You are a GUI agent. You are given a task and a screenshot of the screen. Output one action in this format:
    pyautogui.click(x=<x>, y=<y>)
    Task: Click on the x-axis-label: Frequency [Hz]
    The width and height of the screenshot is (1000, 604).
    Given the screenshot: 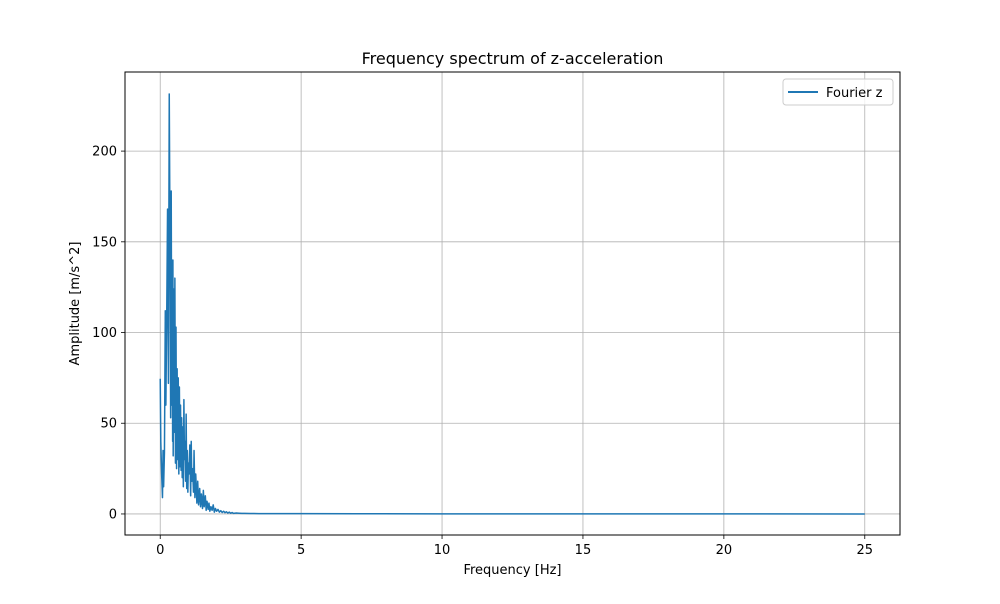 What is the action you would take?
    pyautogui.click(x=512, y=570)
    